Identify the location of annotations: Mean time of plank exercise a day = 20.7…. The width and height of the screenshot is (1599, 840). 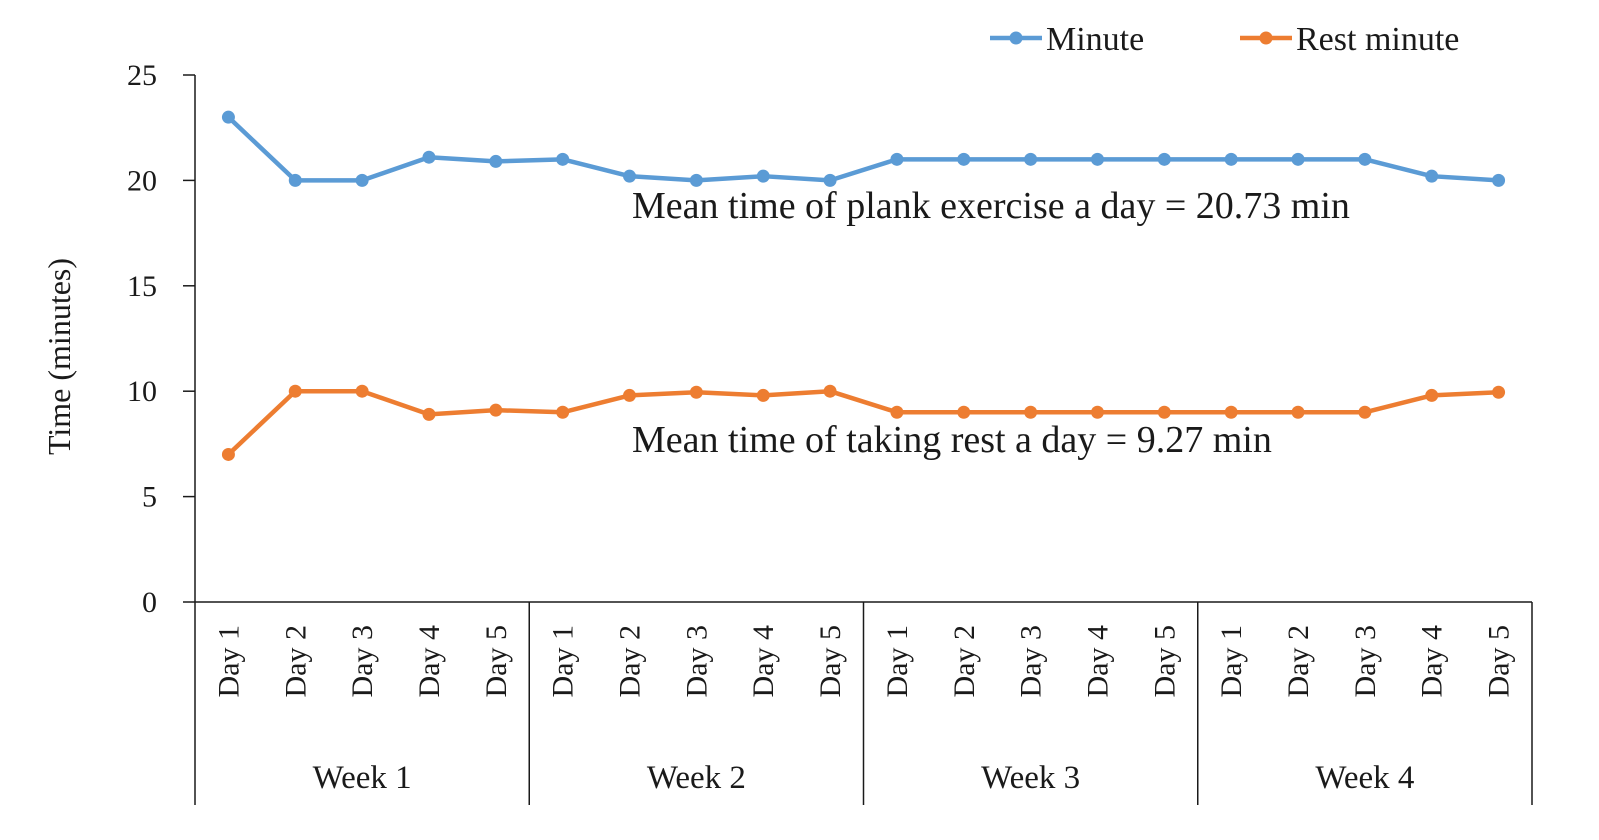
(991, 323).